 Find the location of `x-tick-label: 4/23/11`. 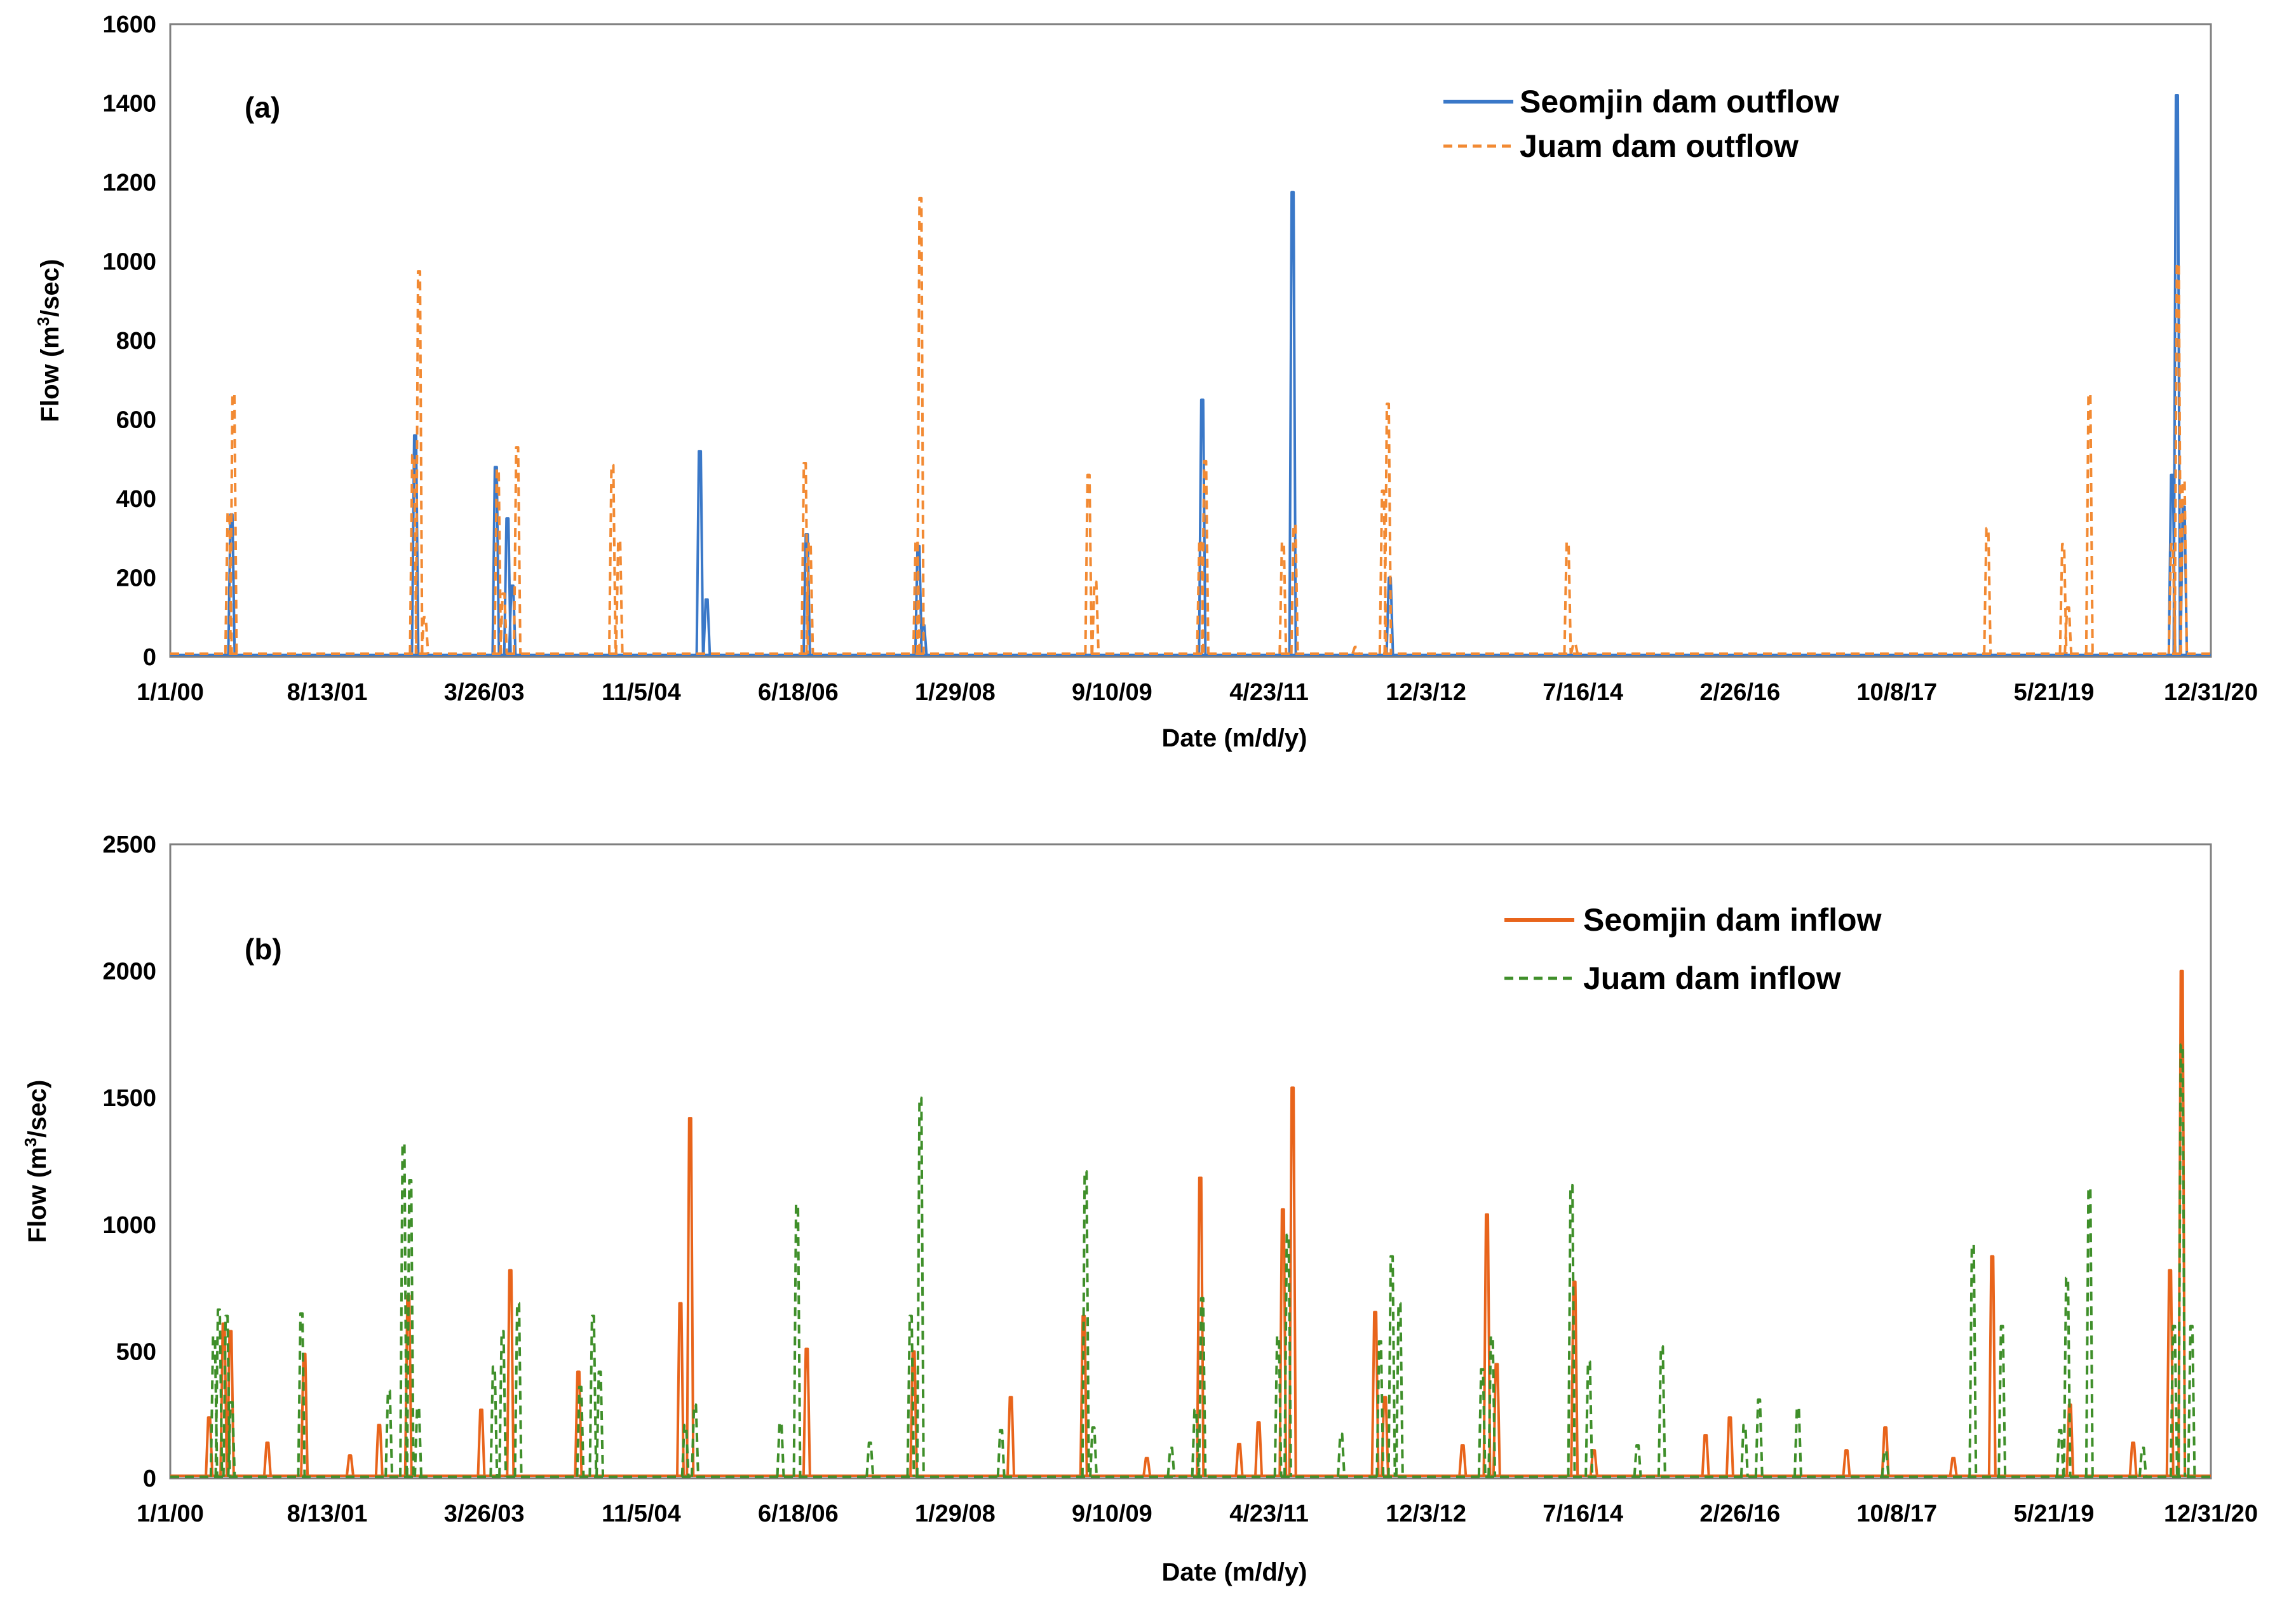

x-tick-label: 4/23/11 is located at coordinates (1269, 692).